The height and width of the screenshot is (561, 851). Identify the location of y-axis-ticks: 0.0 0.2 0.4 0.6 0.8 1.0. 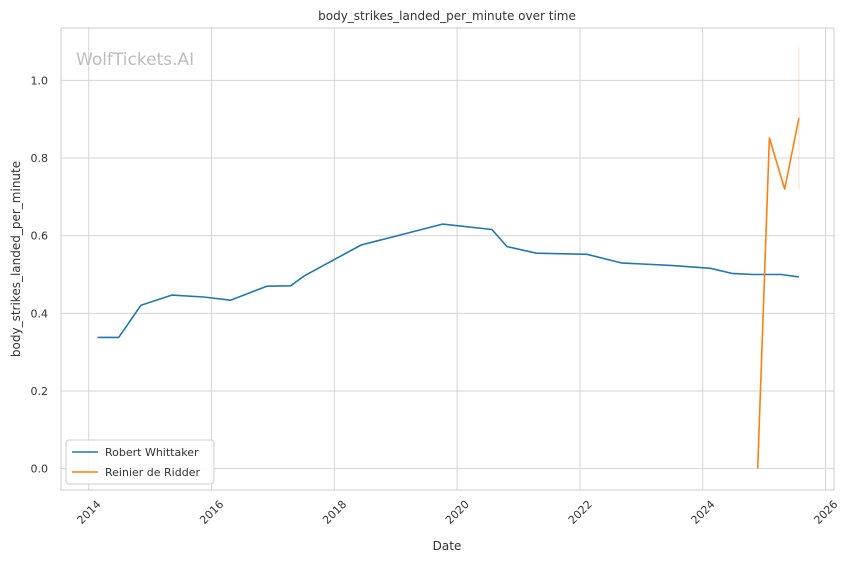
(40, 274).